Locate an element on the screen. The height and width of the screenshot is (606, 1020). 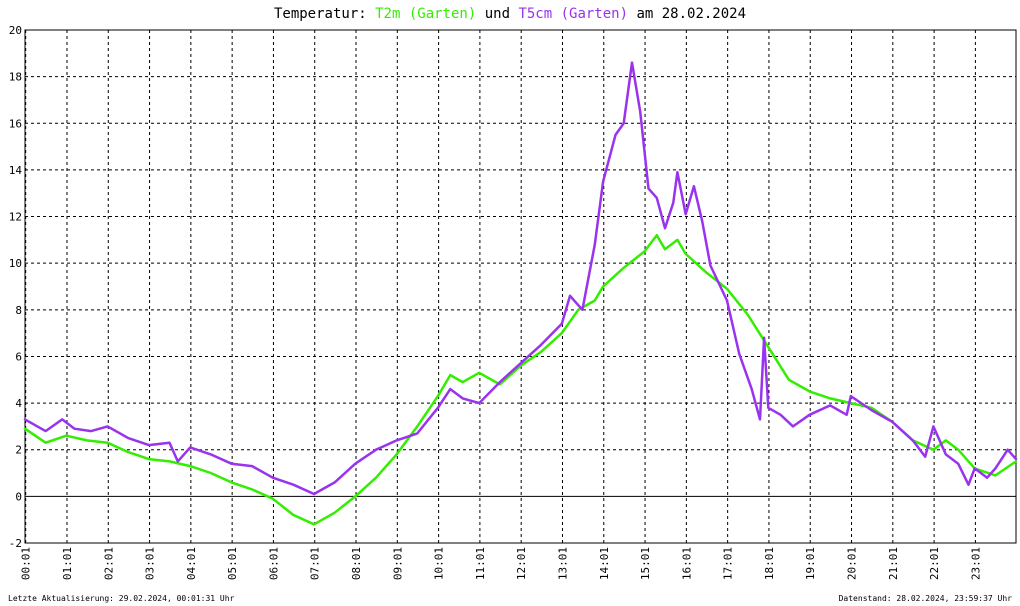
x-tick-label: 07:01 is located at coordinates (315, 563).